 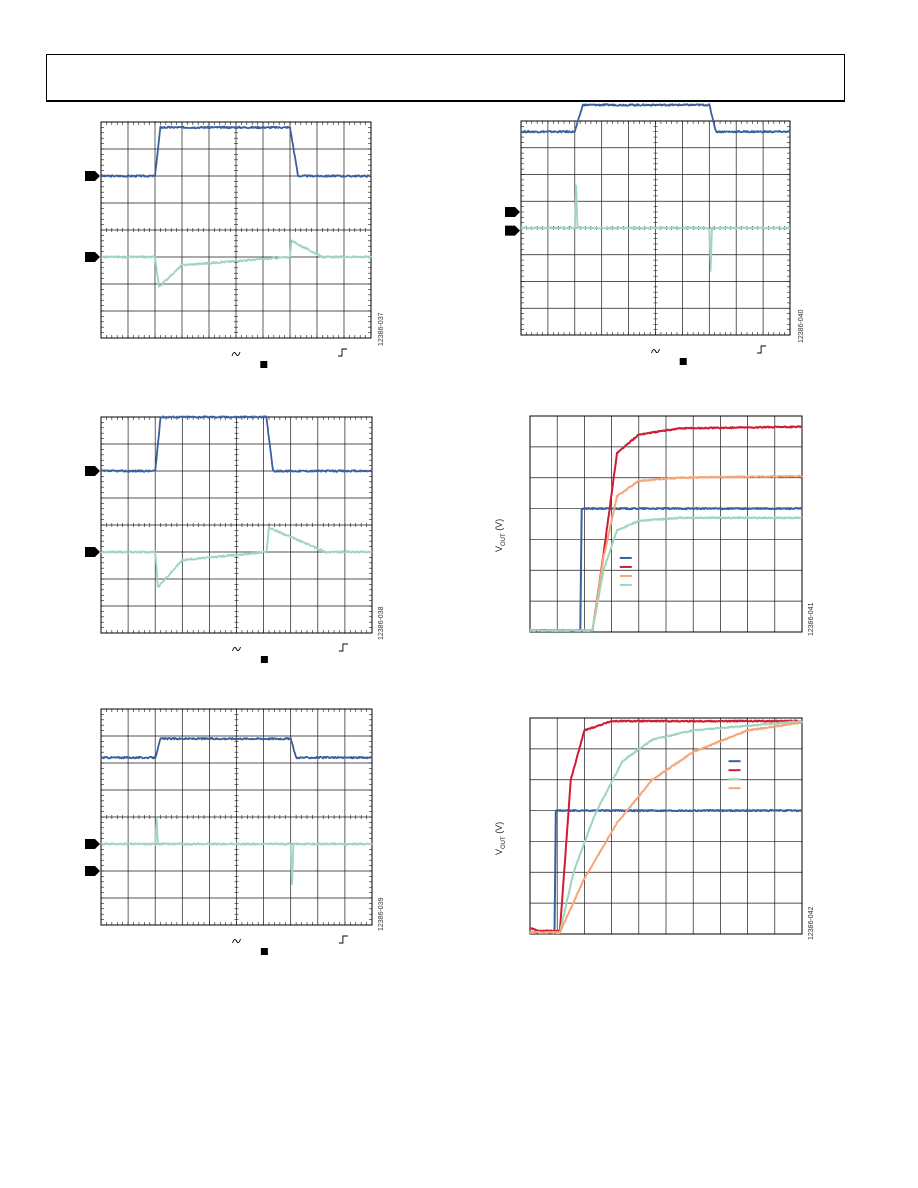 I want to click on scope-chart-panel: 12386-038, so click(x=235, y=544).